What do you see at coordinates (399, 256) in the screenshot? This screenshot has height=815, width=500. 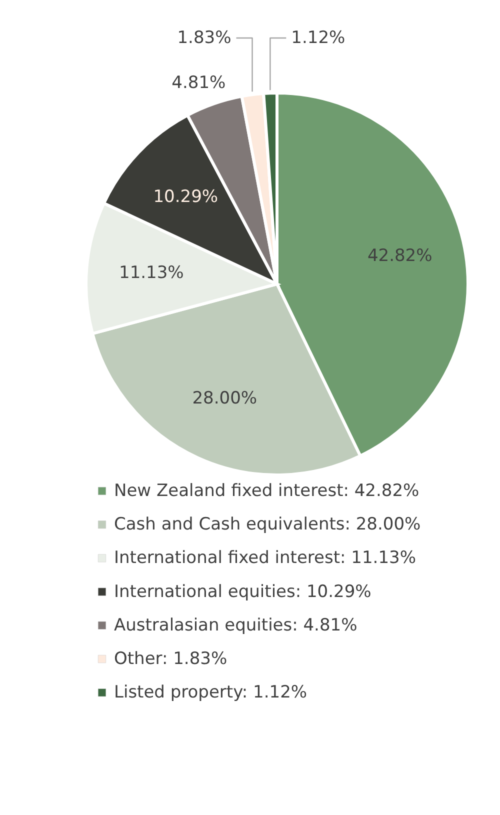 I see `data-label: 42.82%` at bounding box center [399, 256].